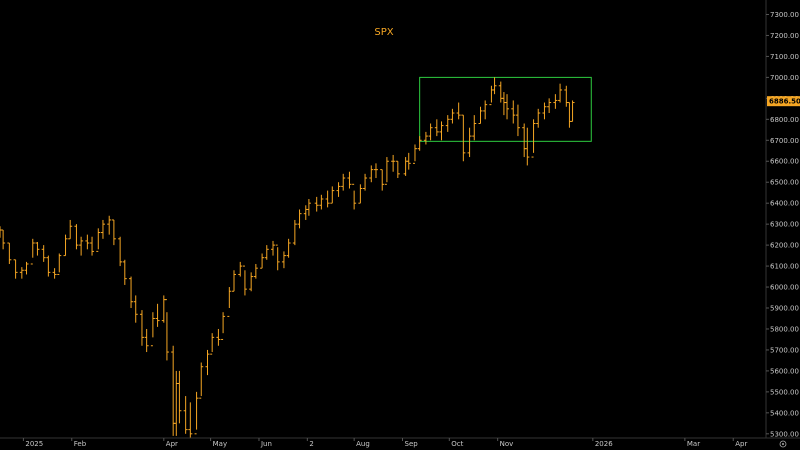  Describe the element at coordinates (784, 309) in the screenshot. I see `y-tick-label: 5900.00` at that location.